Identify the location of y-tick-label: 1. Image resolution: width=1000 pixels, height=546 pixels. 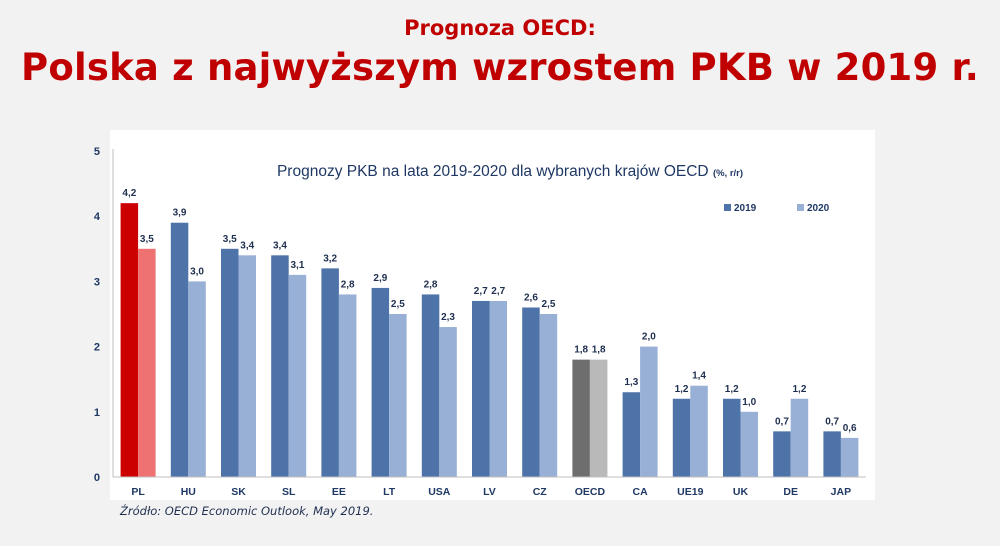
(97, 413).